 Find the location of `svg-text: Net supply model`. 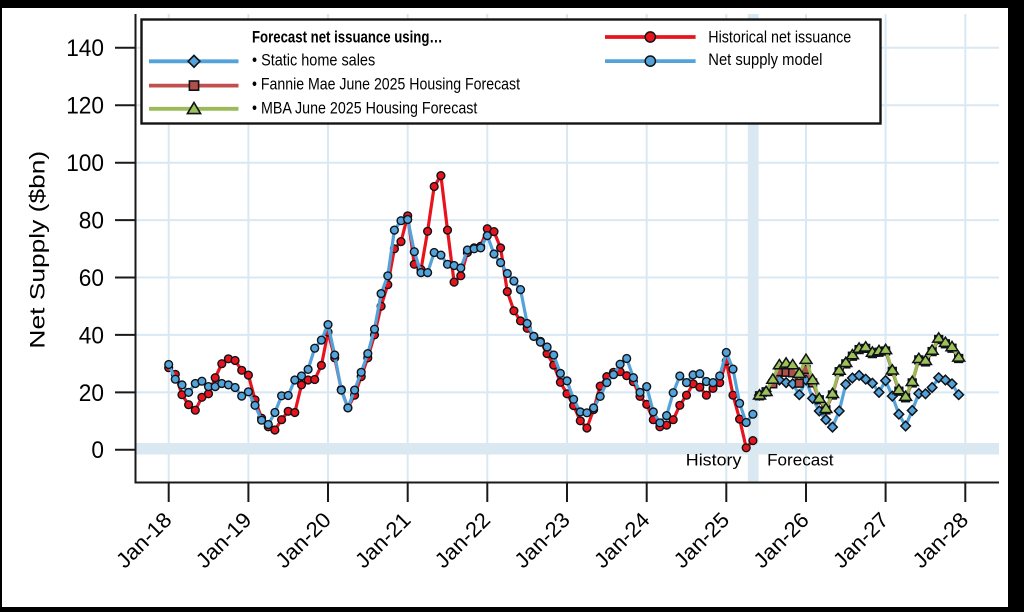

svg-text: Net supply model is located at coordinates (765, 60).